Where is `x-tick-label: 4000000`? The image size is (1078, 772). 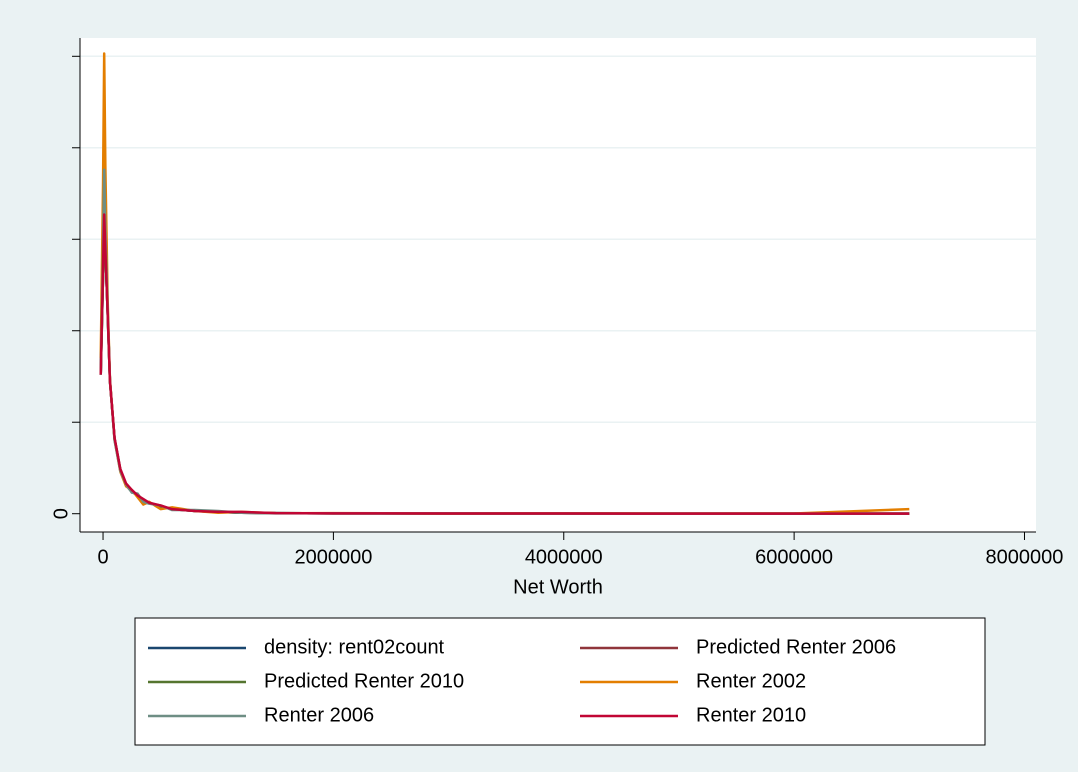 x-tick-label: 4000000 is located at coordinates (564, 557).